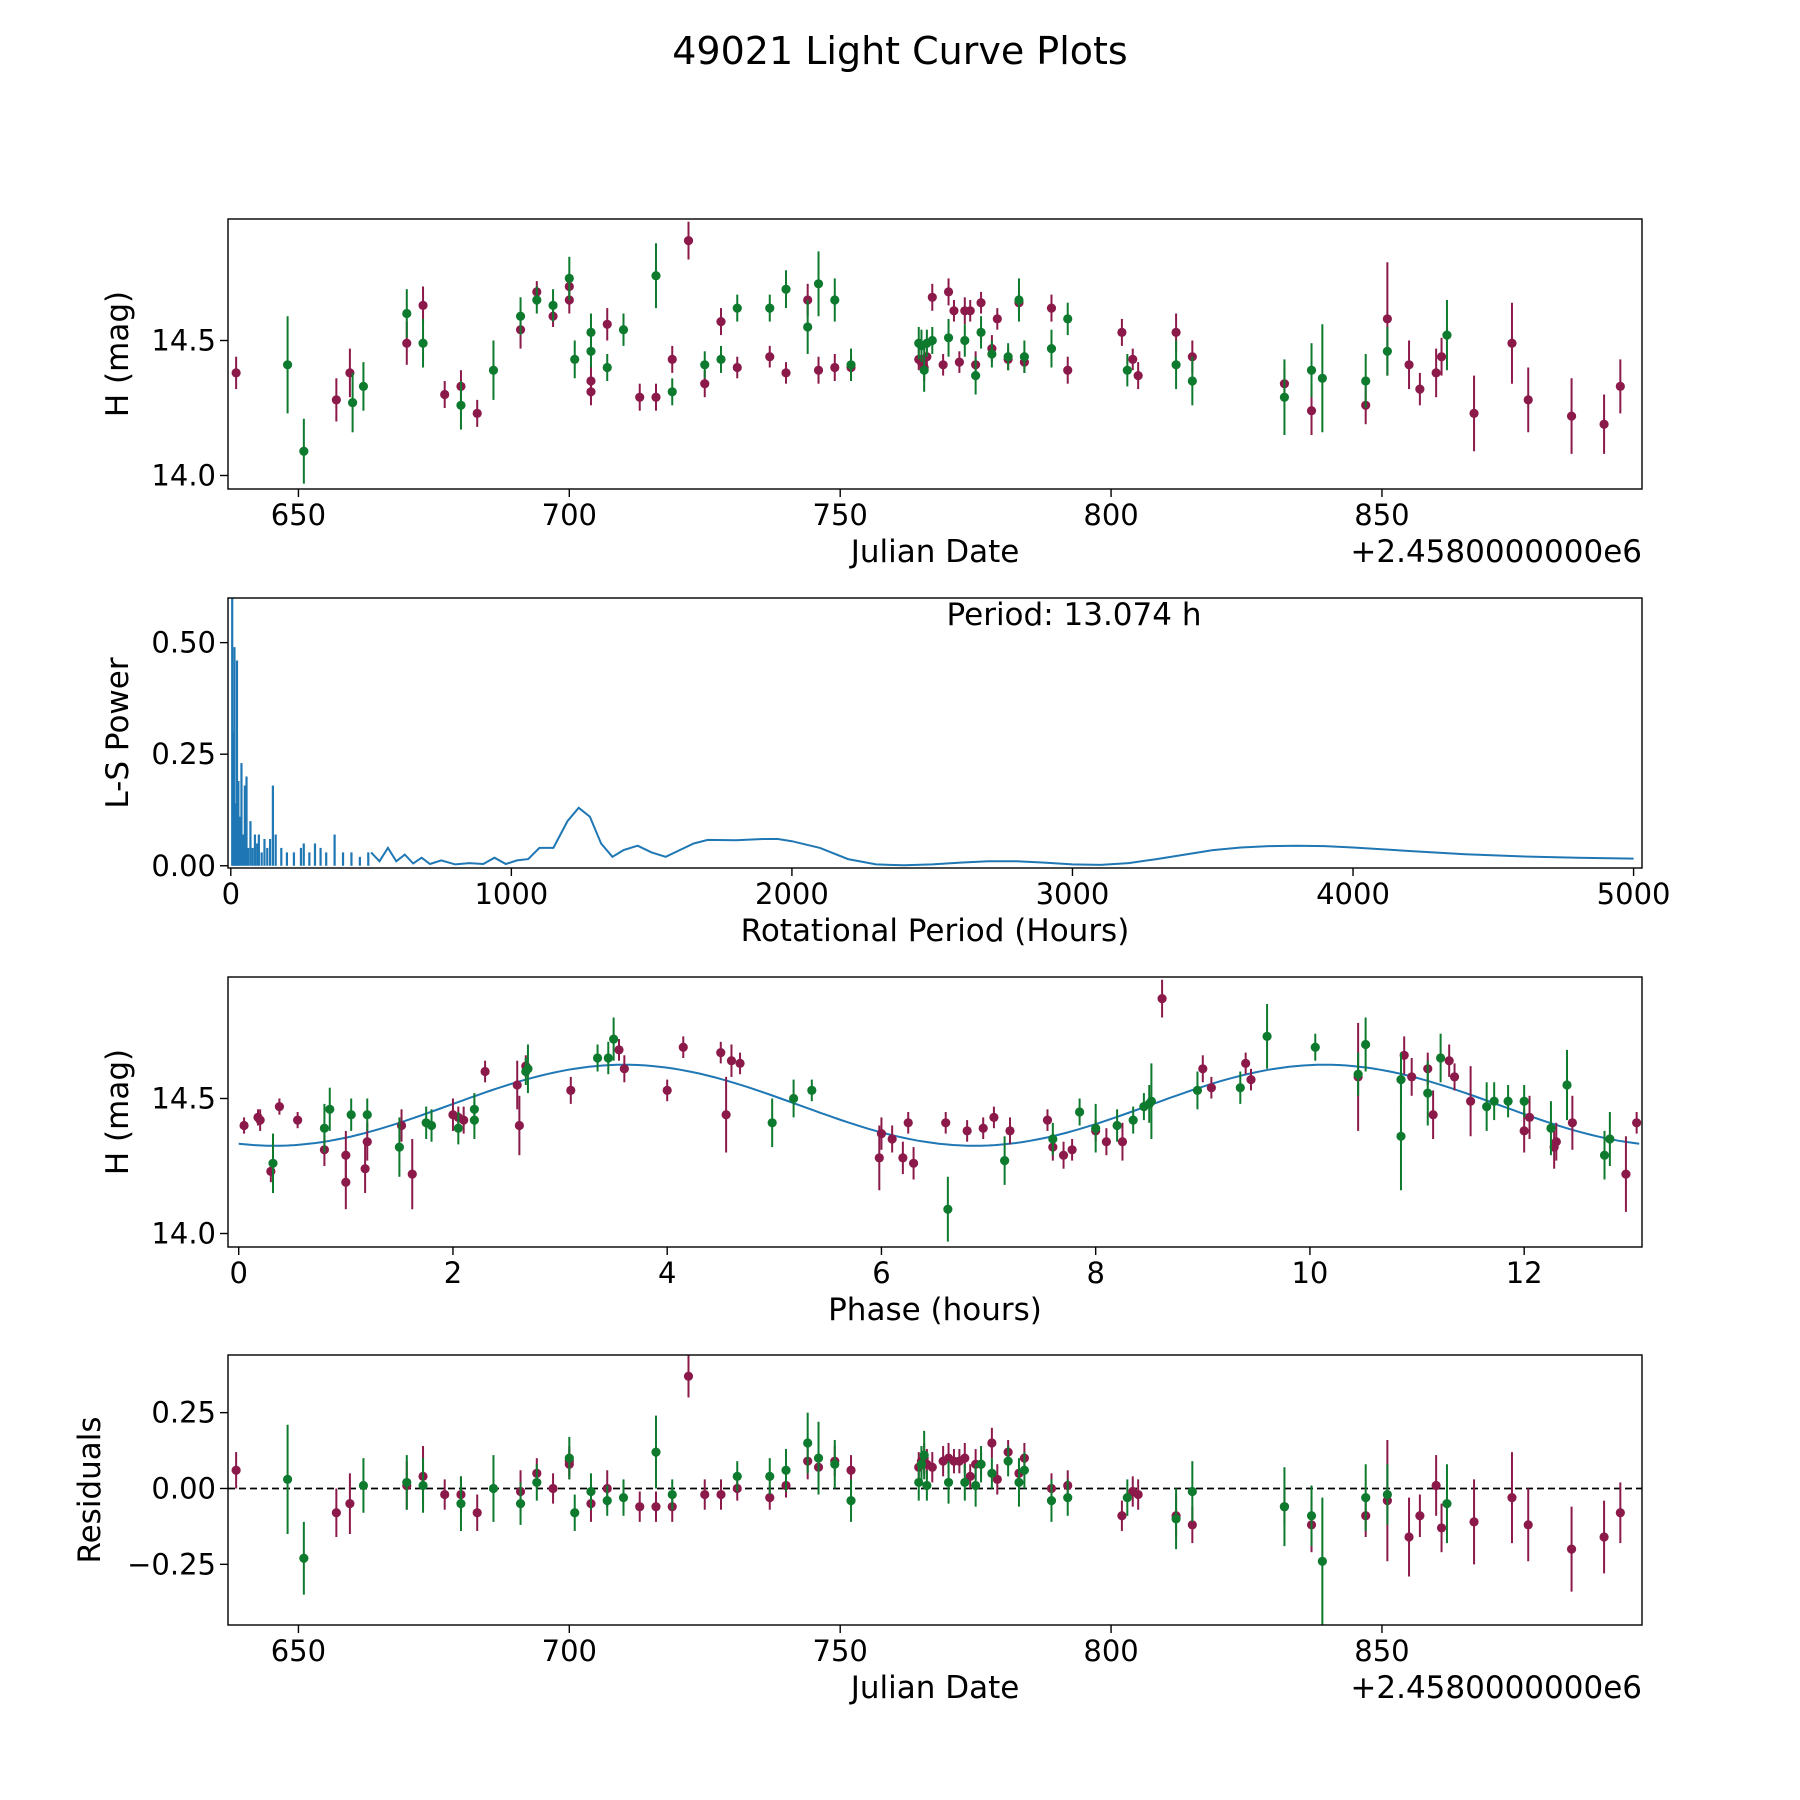 This screenshot has width=1800, height=1800. Describe the element at coordinates (1381, 1651) in the screenshot. I see `x-tick-label: 850` at that location.